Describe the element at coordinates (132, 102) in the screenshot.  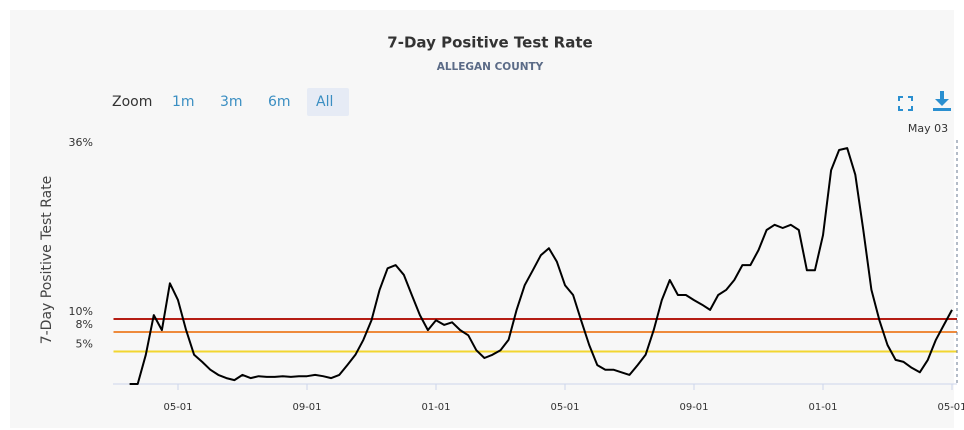
I see `zoom-label: Zoom` at that location.